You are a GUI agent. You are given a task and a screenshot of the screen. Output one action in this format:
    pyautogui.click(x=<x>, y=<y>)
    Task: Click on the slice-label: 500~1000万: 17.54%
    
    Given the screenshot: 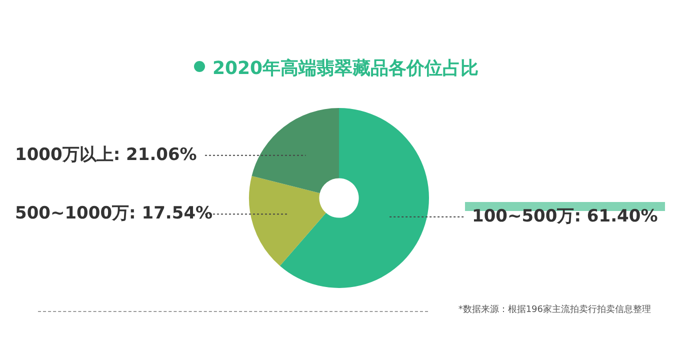 What is the action you would take?
    pyautogui.click(x=114, y=214)
    